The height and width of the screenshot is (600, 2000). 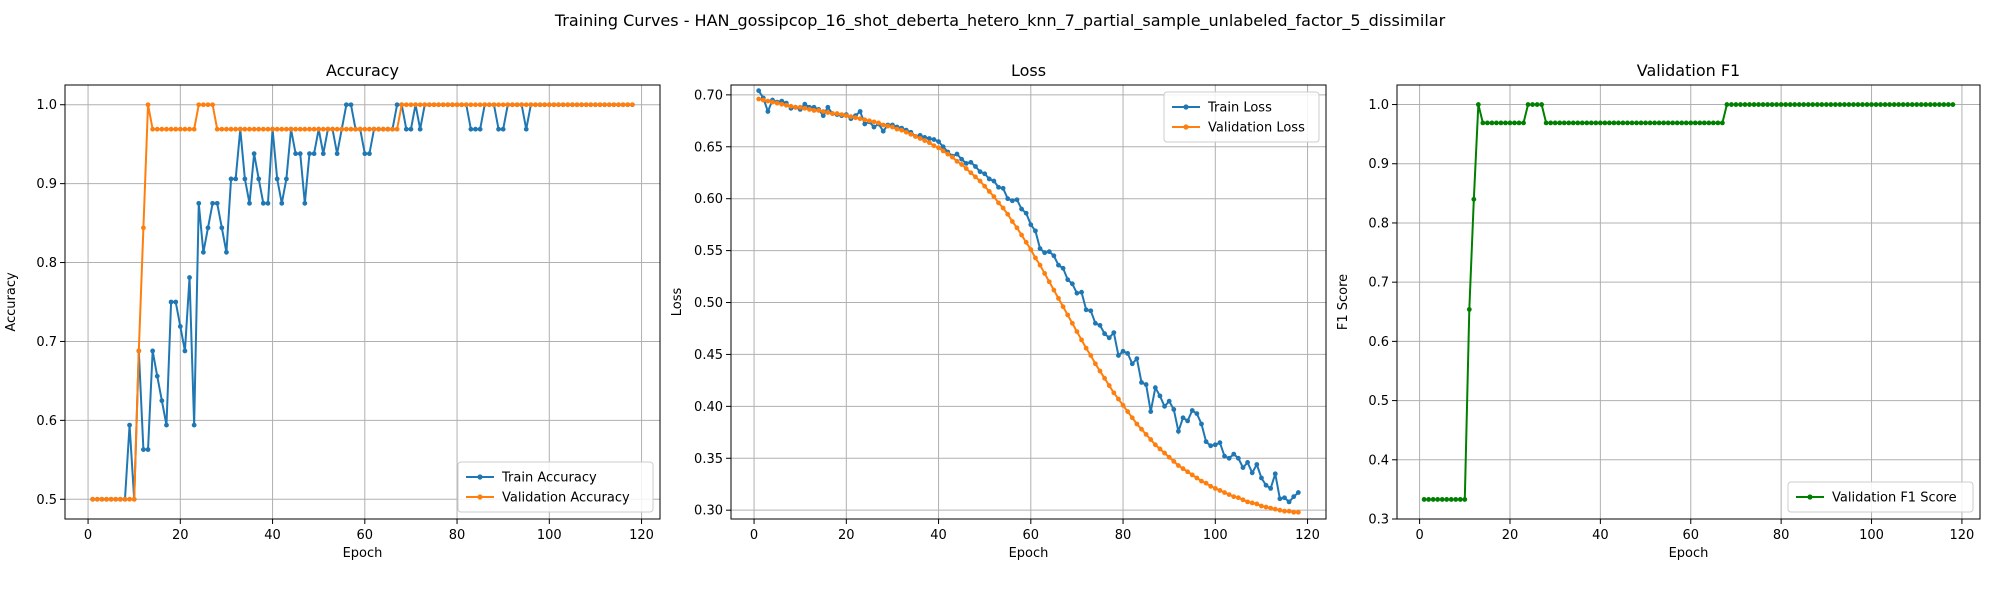 What do you see at coordinates (46, 263) in the screenshot?
I see `y-tick-label: 0.8` at bounding box center [46, 263].